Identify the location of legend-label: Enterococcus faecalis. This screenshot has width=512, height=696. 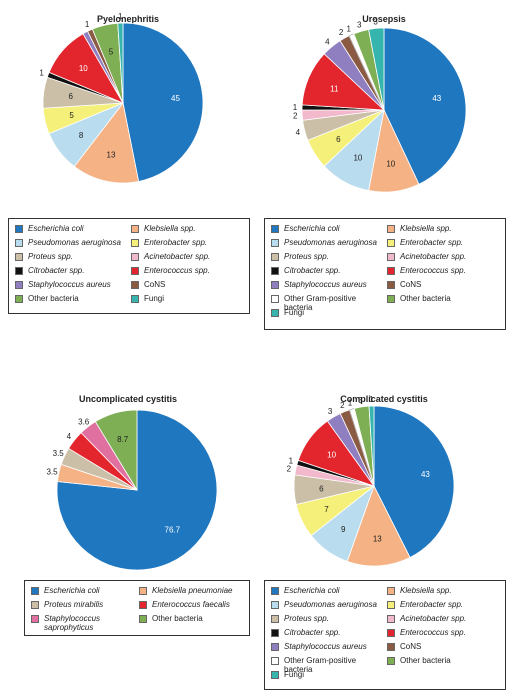
(191, 604).